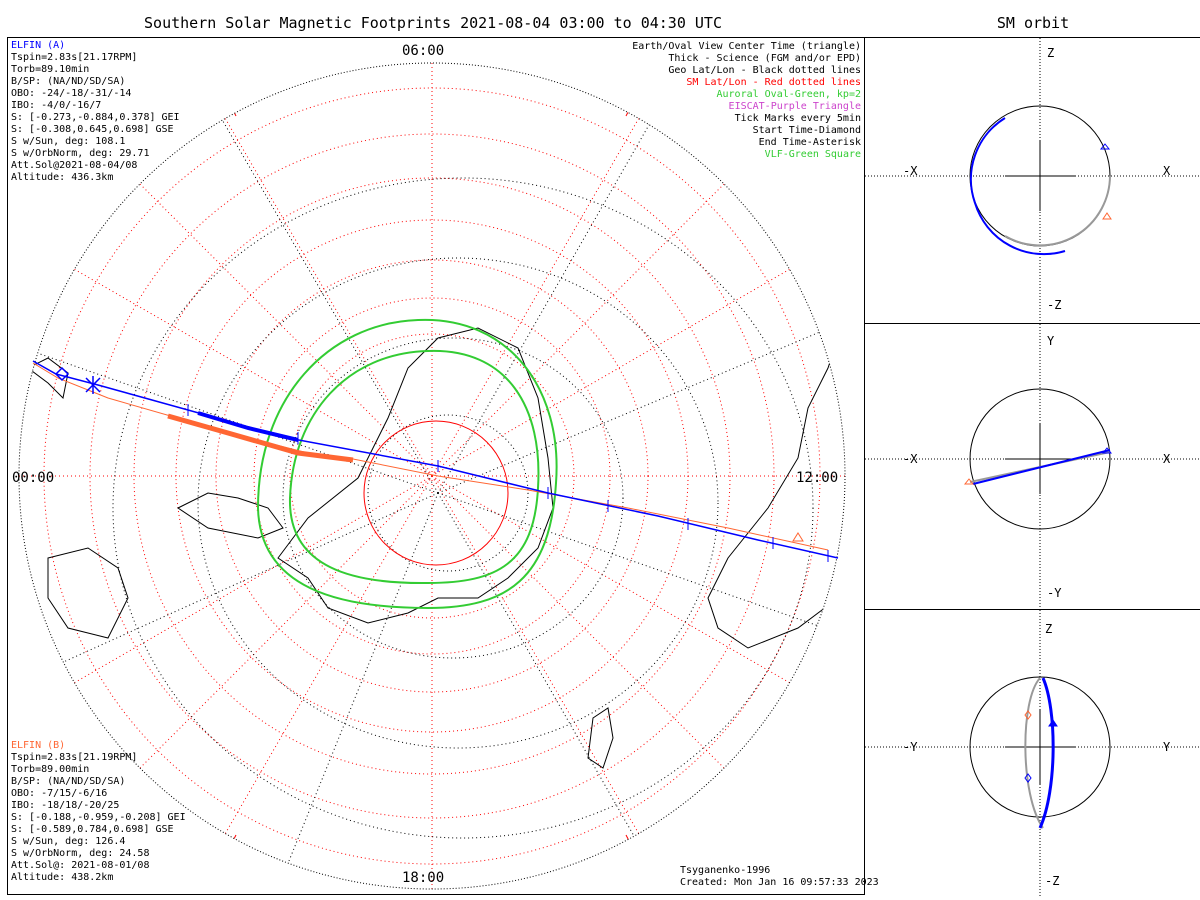 The image size is (1200, 900). Describe the element at coordinates (725, 870) in the screenshot. I see `model-name: Tsyganenko-1996` at that location.